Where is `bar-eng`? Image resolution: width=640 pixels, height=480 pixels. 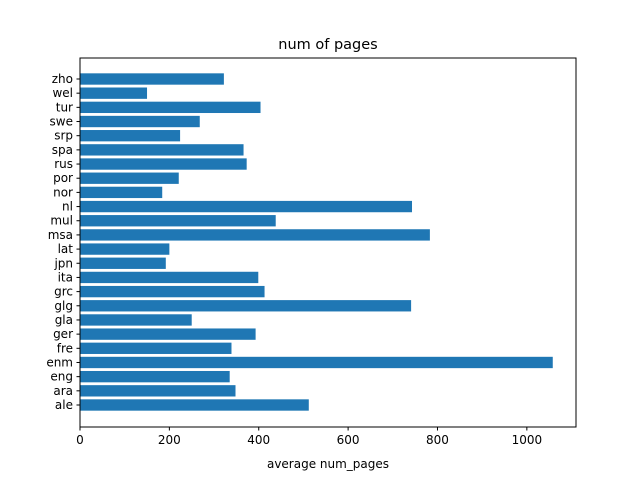
bar-eng is located at coordinates (155, 376).